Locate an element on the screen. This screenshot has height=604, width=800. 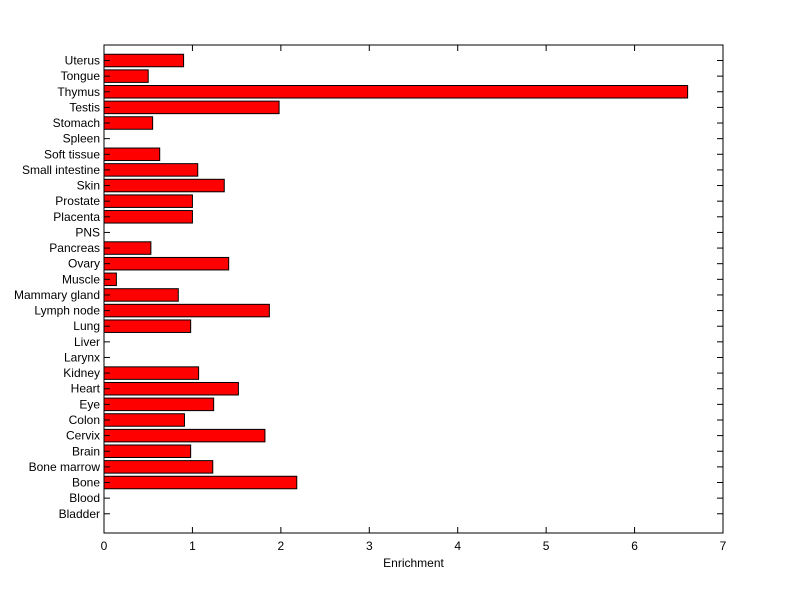
bar-uterus is located at coordinates (144, 60).